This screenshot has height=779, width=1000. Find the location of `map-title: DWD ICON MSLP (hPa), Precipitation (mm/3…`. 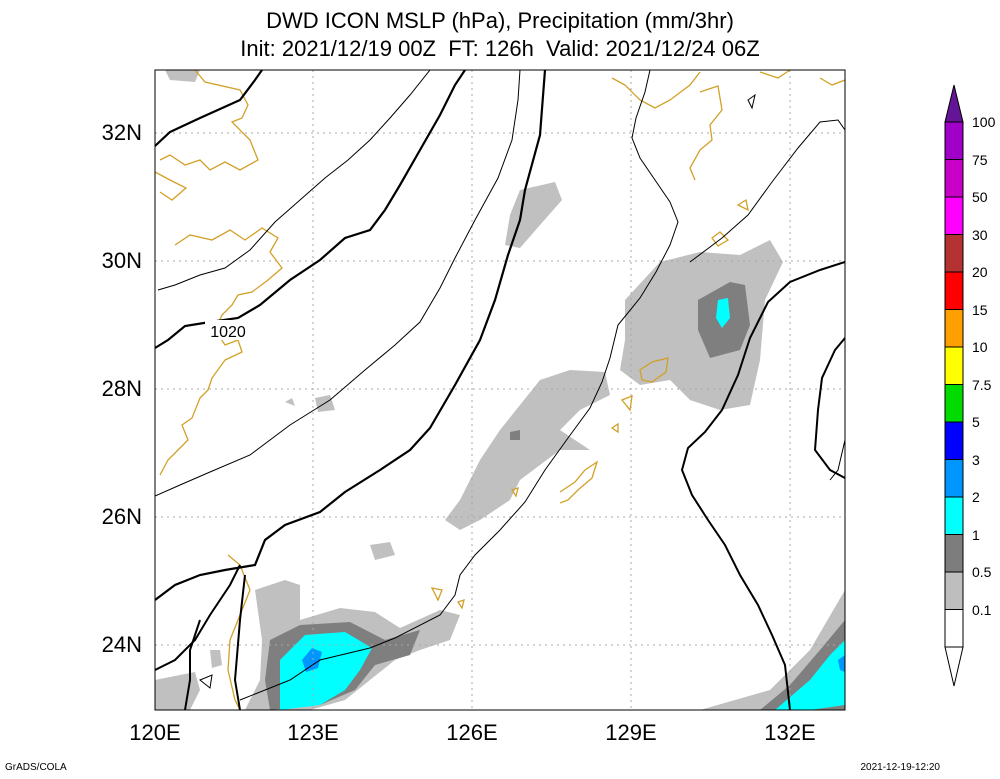

map-title: DWD ICON MSLP (hPa), Precipitation (mm/3… is located at coordinates (500, 20).